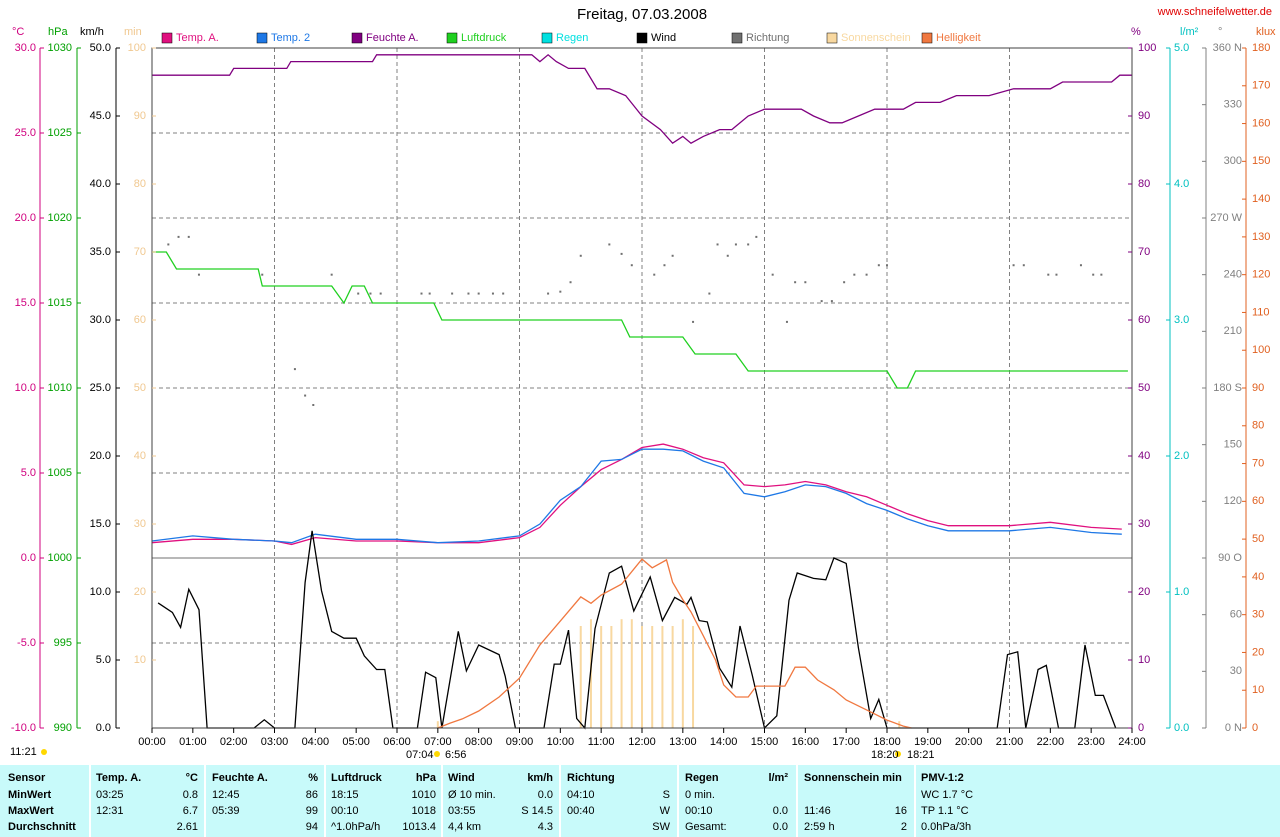 The height and width of the screenshot is (837, 1280). I want to click on y-tick-label: 1015, so click(60, 303).